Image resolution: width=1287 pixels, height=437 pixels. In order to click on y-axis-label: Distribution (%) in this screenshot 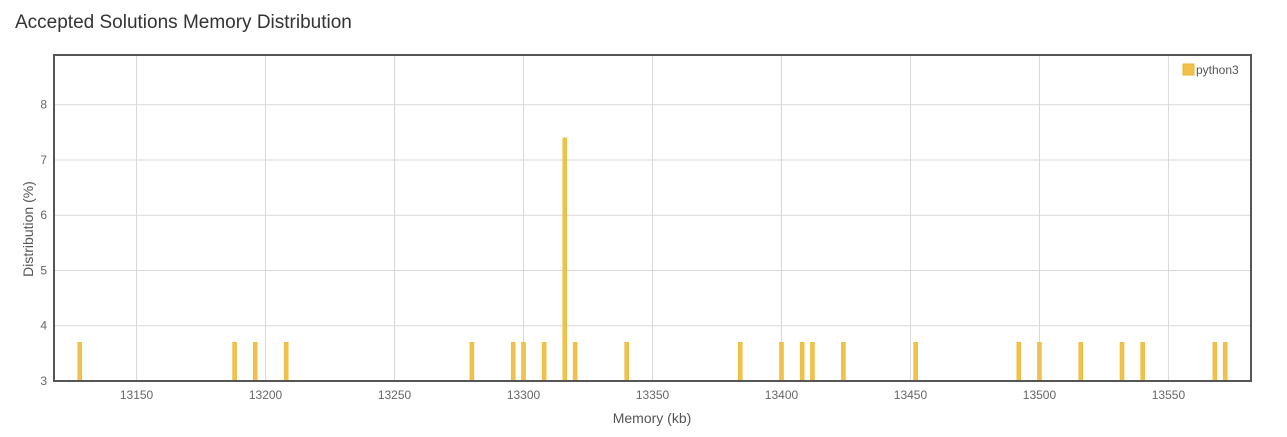, I will do `click(28, 229)`.